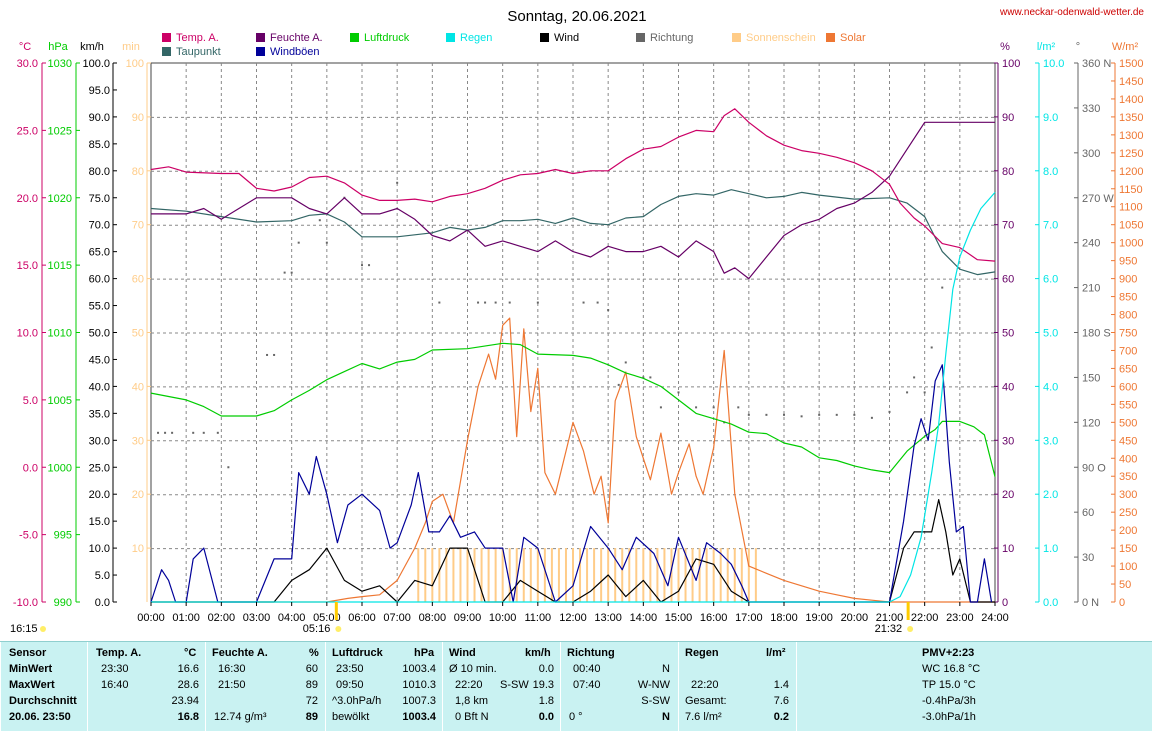 The width and height of the screenshot is (1152, 731). Describe the element at coordinates (1128, 280) in the screenshot. I see `tick-label-solar: 900` at that location.